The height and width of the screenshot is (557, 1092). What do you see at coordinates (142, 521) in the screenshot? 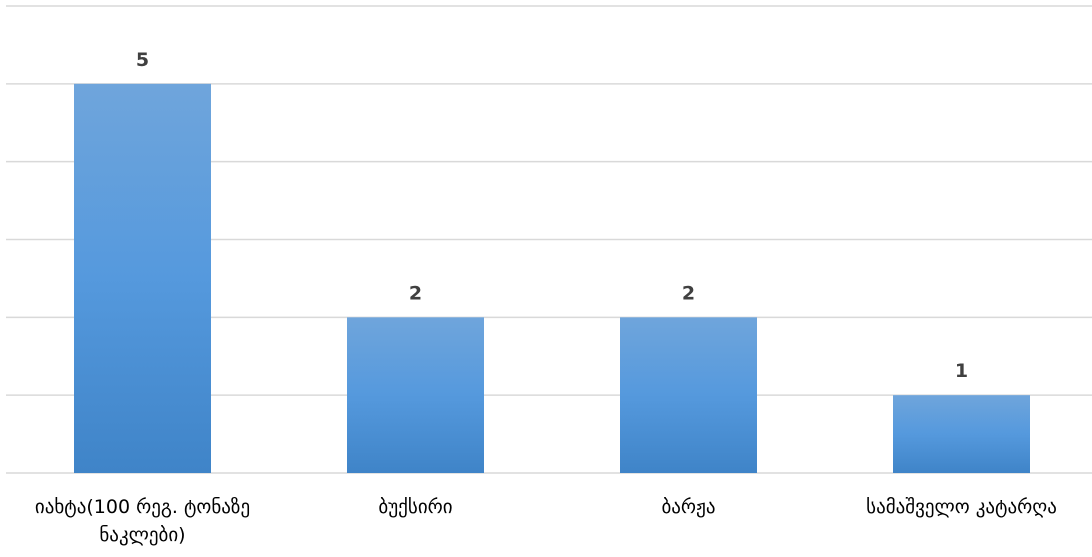
I see `category-label: იახტა(100 რეგ. ტონაზე ნაკლები)` at bounding box center [142, 521].